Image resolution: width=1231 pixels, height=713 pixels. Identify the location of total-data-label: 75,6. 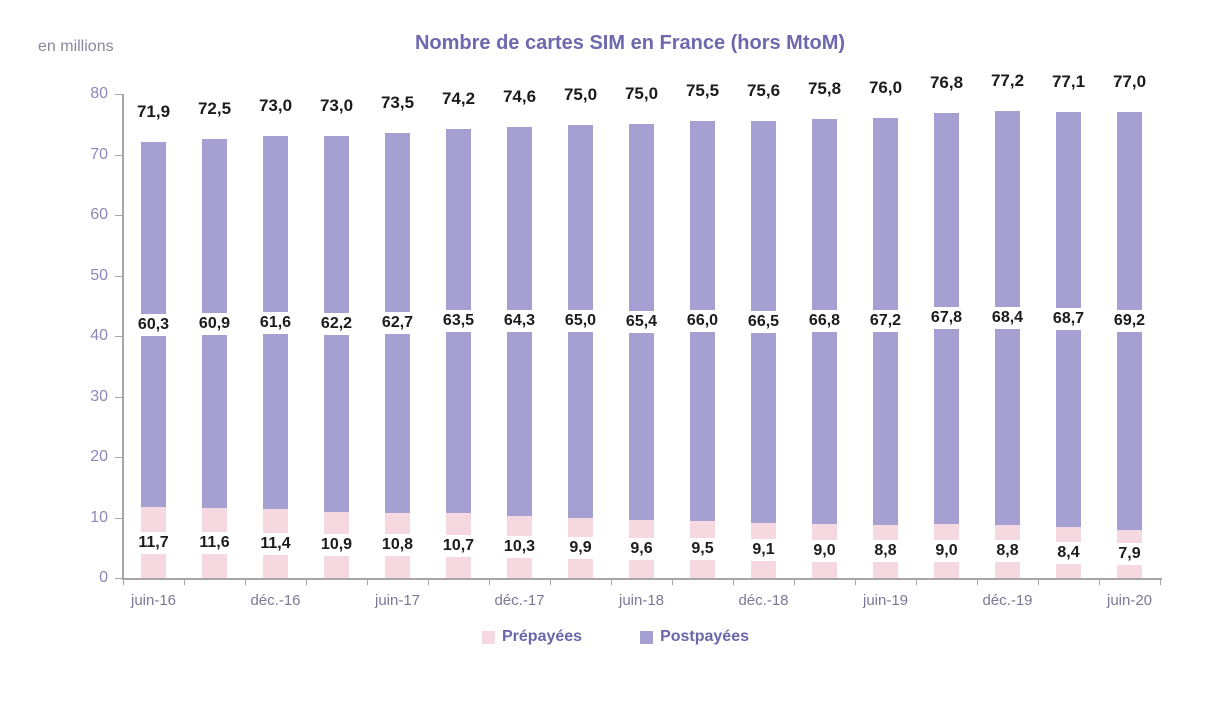
(763, 90).